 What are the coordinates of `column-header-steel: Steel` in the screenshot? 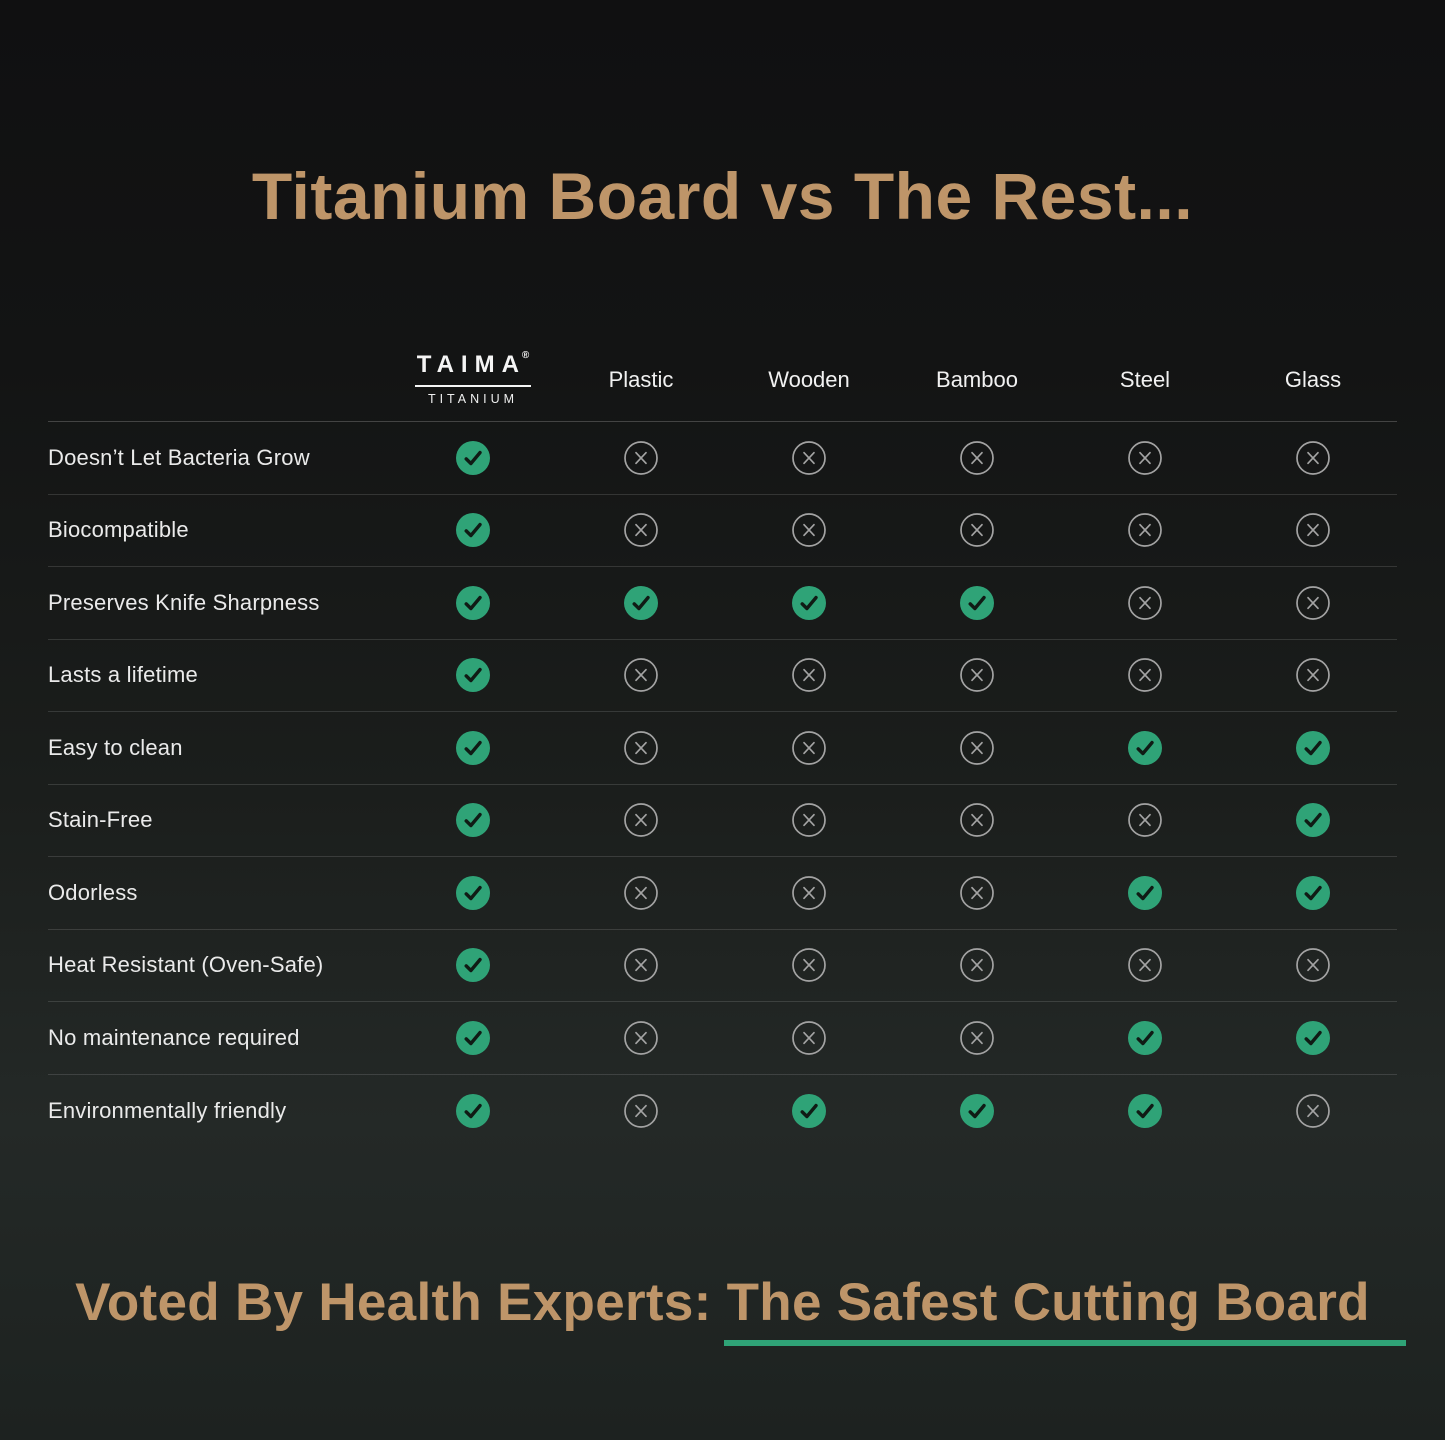 It's located at (1145, 379).